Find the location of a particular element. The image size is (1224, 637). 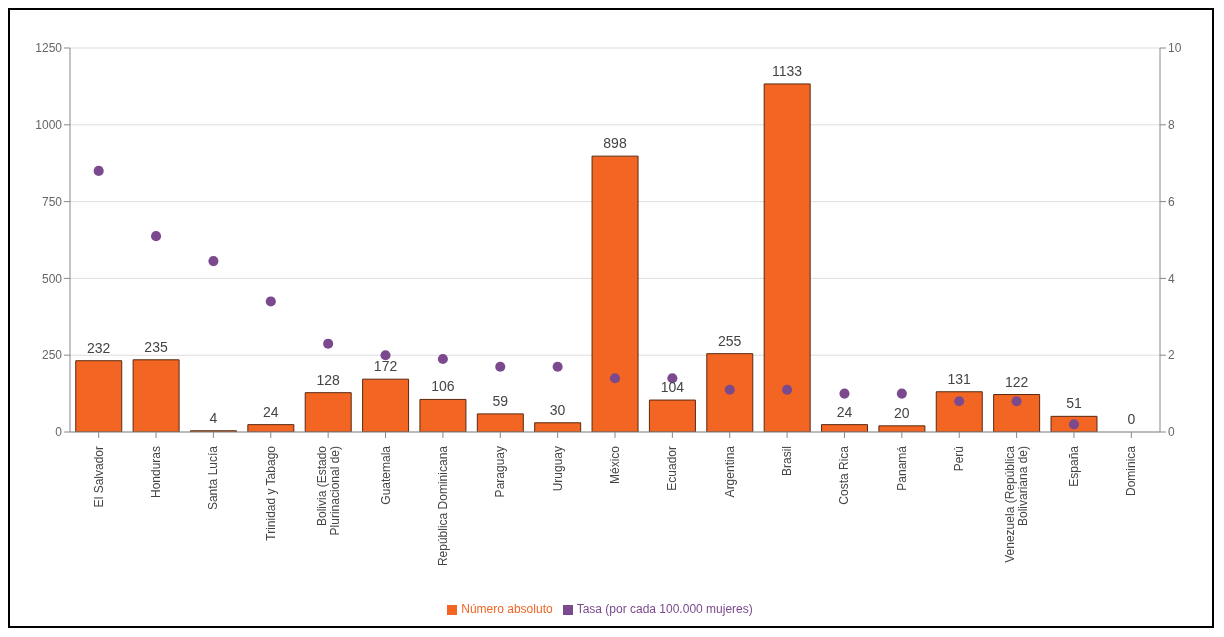

x-tick-label: Dominica is located at coordinates (1131, 471).